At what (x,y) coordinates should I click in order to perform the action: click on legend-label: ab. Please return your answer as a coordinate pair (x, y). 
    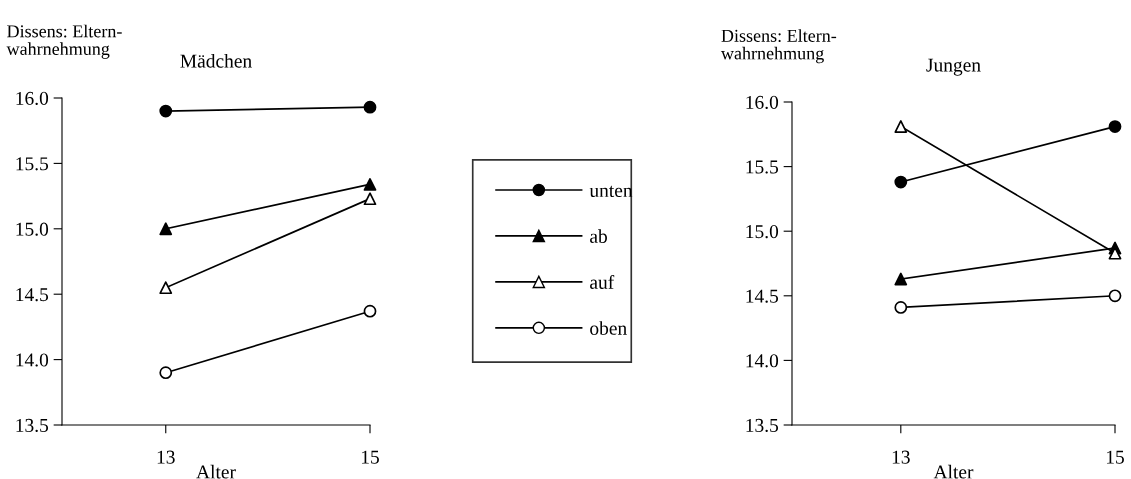
    Looking at the image, I should click on (598, 236).